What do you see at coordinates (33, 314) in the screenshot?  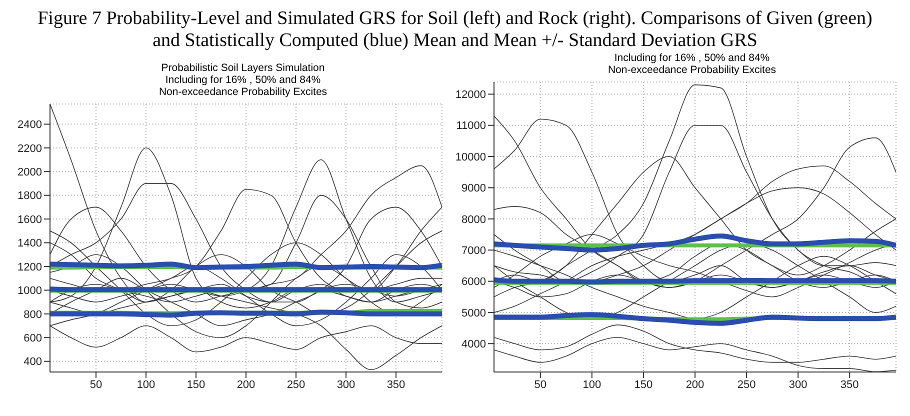 I see `y-tick-label: 800` at bounding box center [33, 314].